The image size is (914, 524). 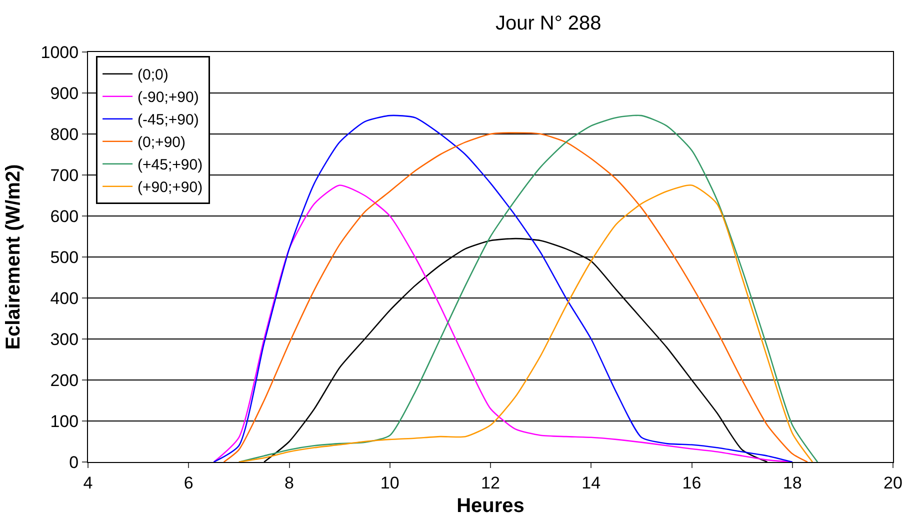 I want to click on y-tick-label: 600, so click(x=64, y=216).